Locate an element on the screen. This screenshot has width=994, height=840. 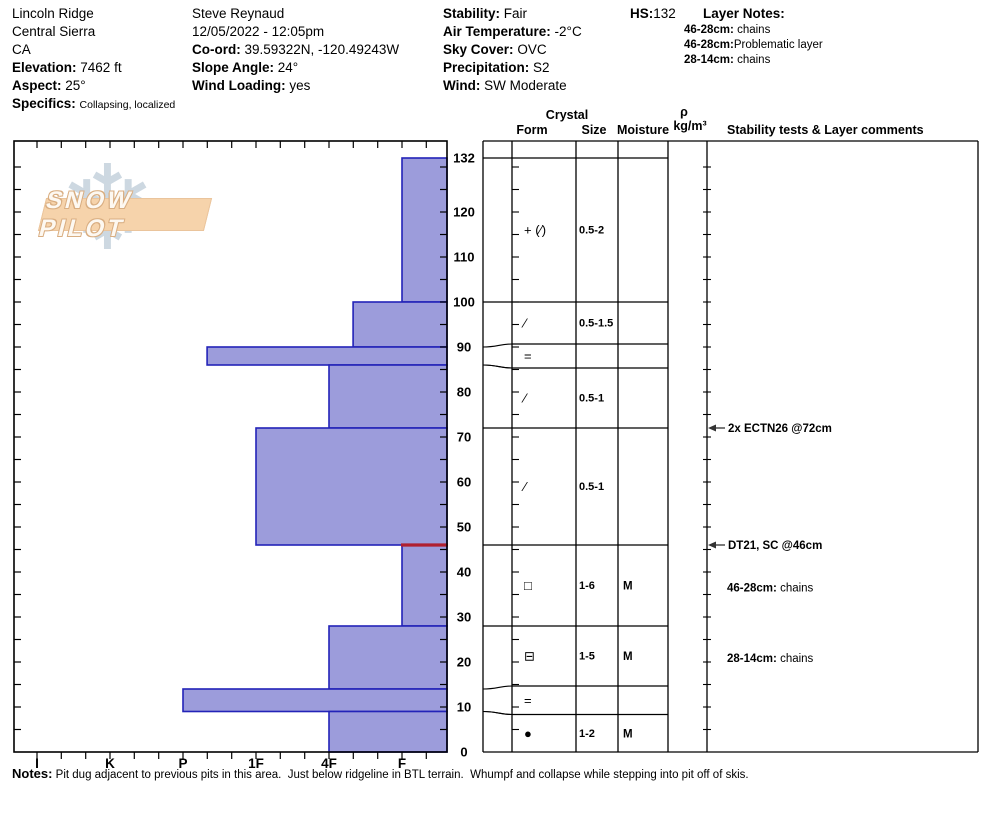
aspect-value: 25° is located at coordinates (75, 85).